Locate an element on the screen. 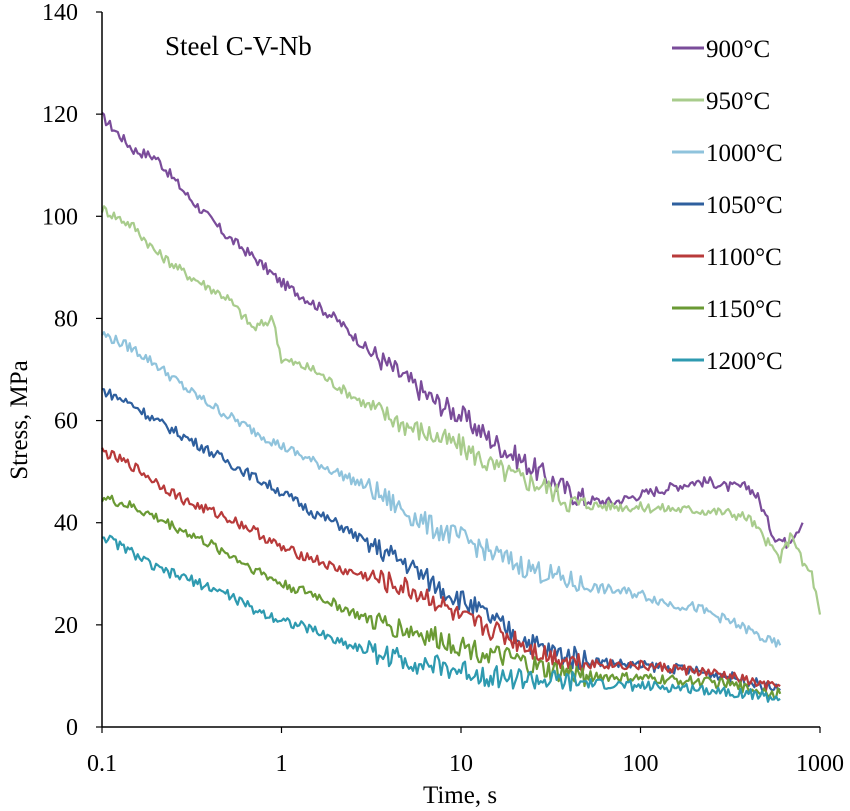 This screenshot has height=811, width=850. y-tick-label: 0 is located at coordinates (72, 728).